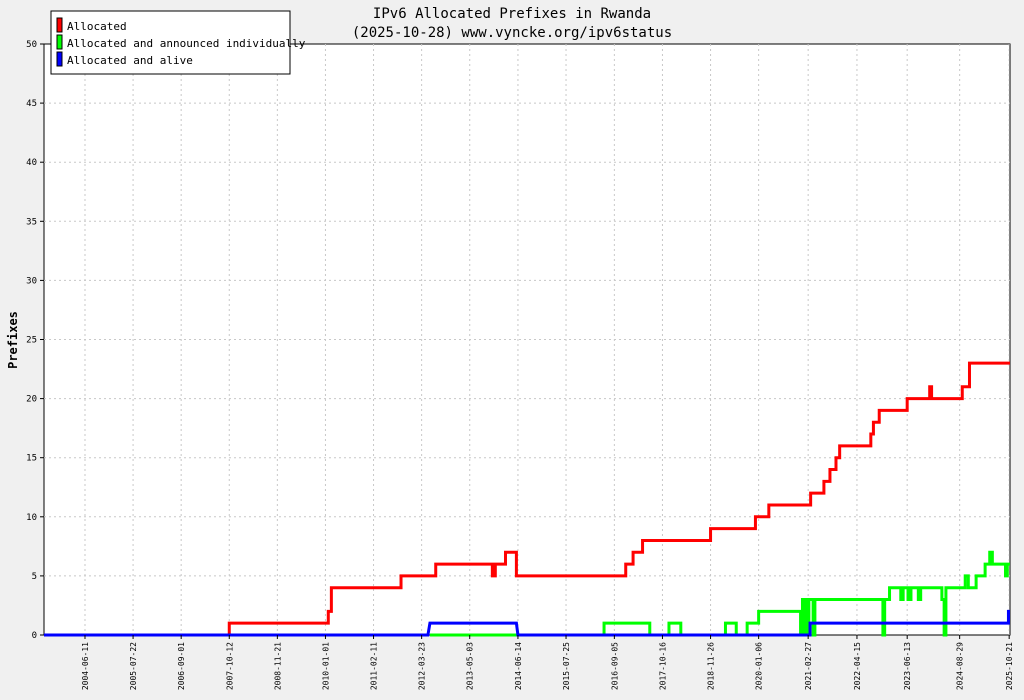 This screenshot has height=700, width=1024. I want to click on y-tick-label: 20, so click(31, 400).